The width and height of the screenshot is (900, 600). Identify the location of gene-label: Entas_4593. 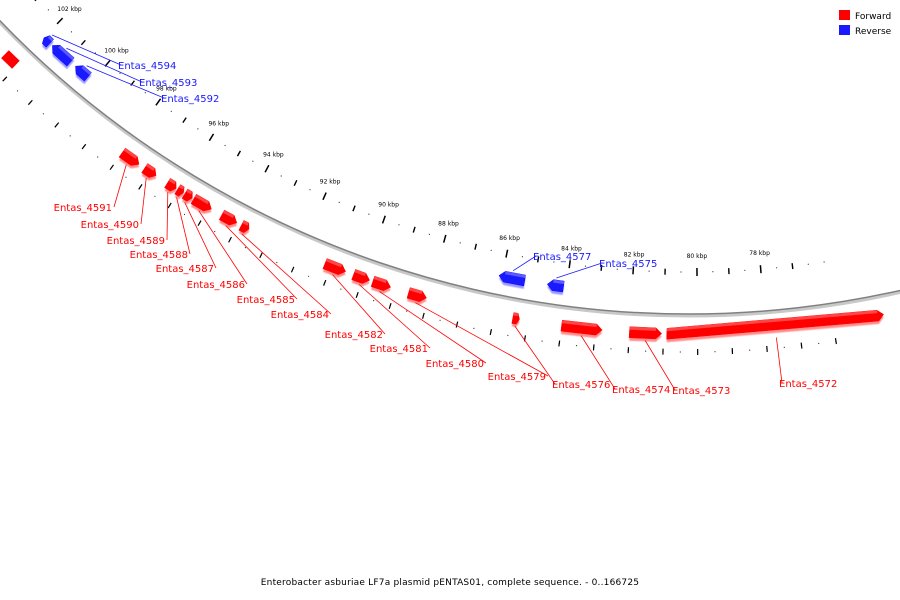
(168, 83).